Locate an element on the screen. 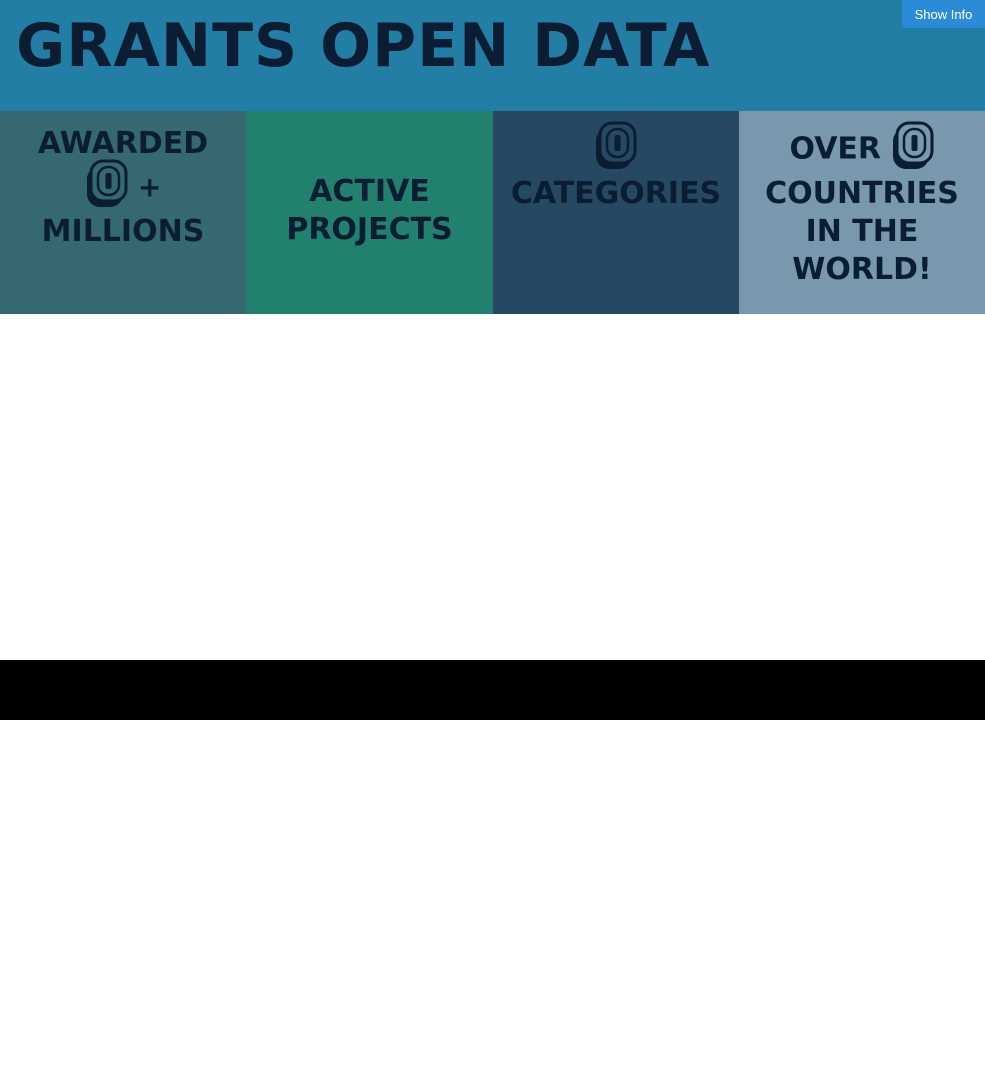  footer-bar is located at coordinates (492, 690).